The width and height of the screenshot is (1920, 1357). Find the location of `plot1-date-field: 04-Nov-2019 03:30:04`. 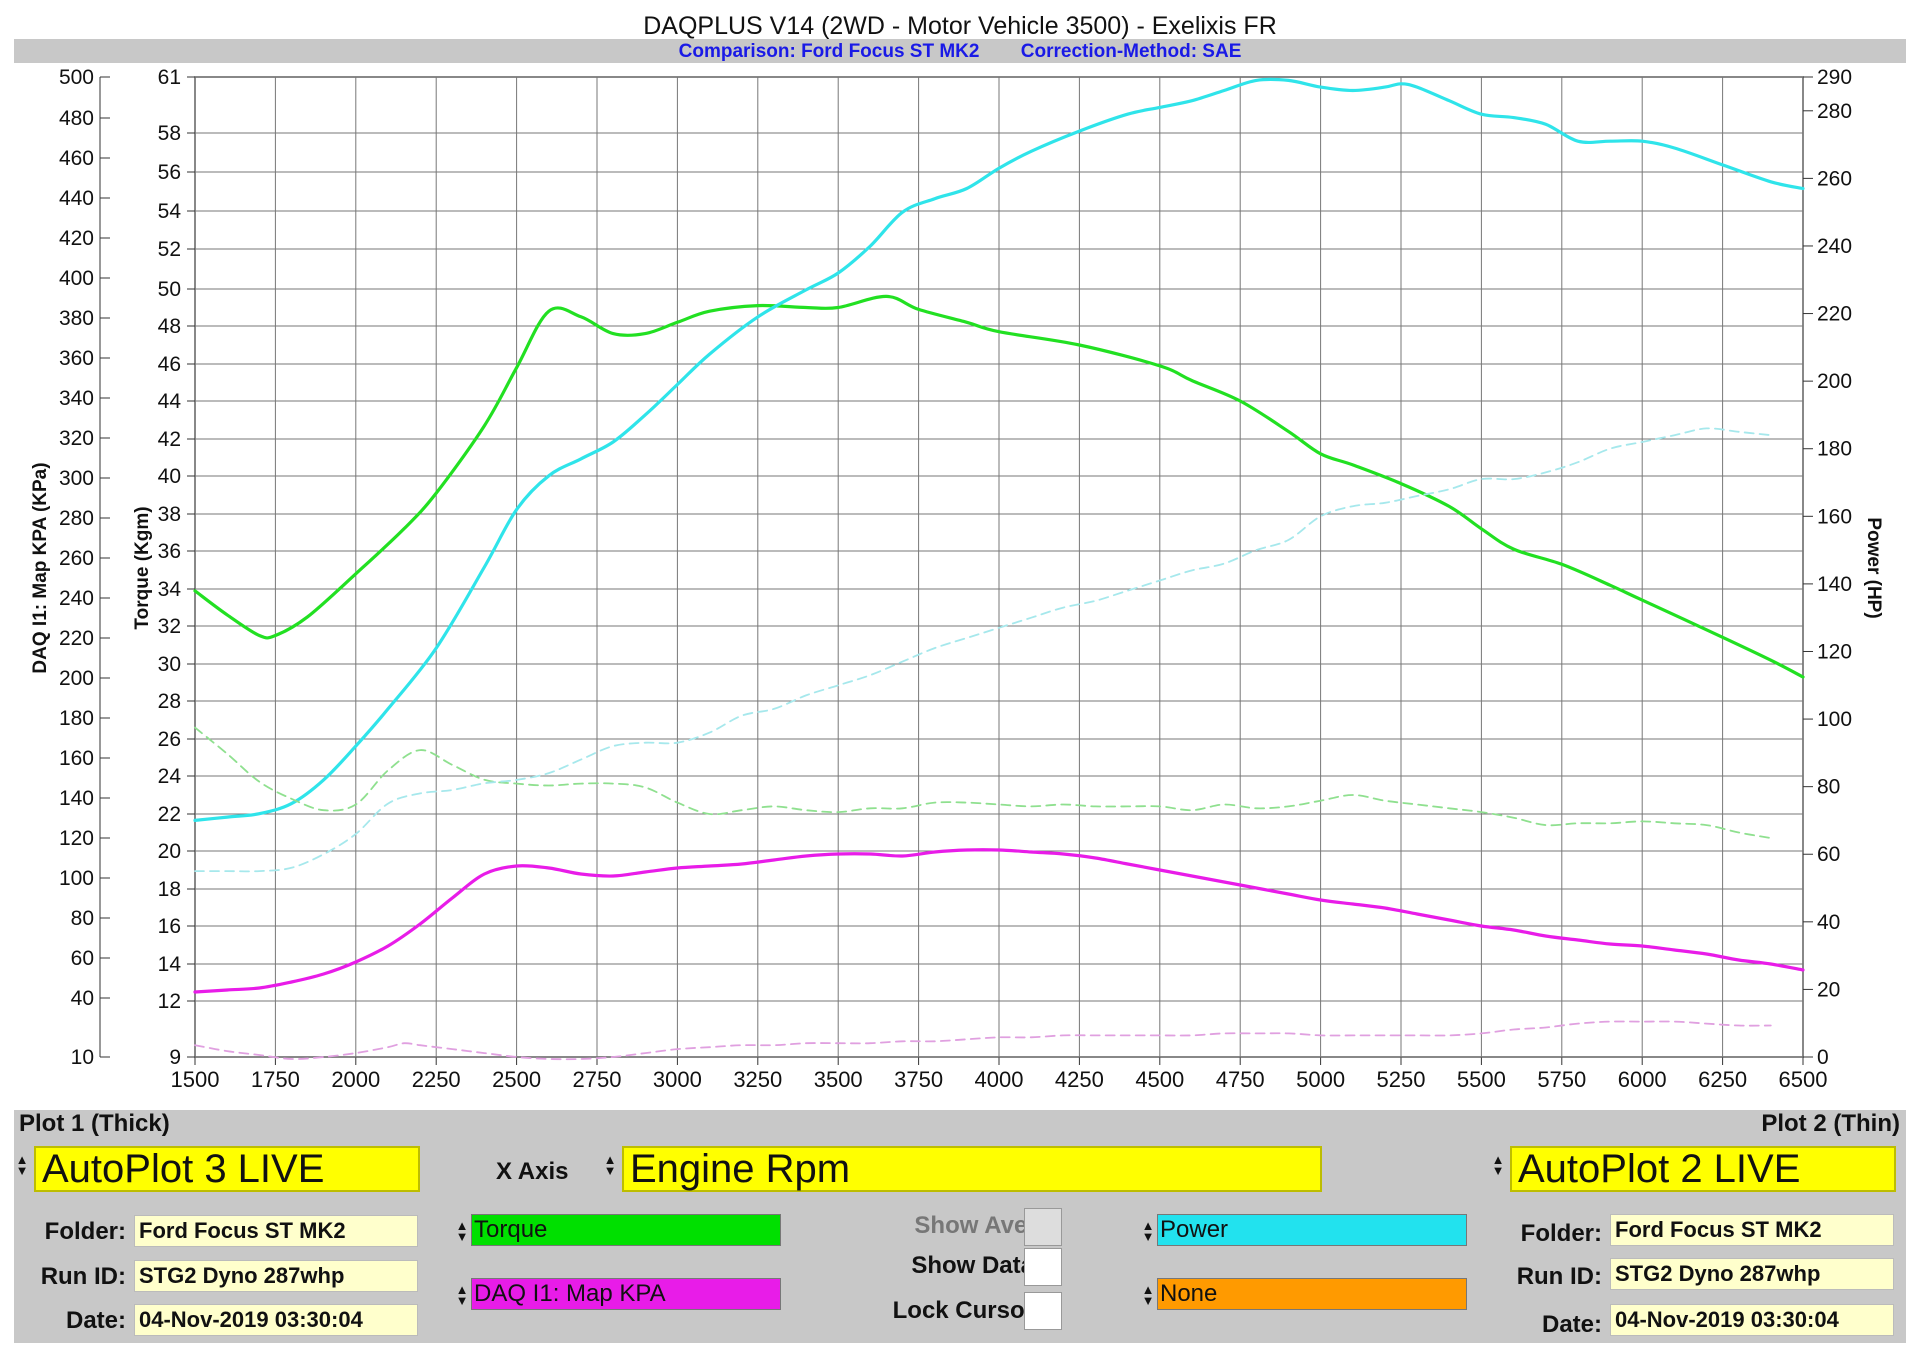

plot1-date-field: 04-Nov-2019 03:30:04 is located at coordinates (276, 1320).